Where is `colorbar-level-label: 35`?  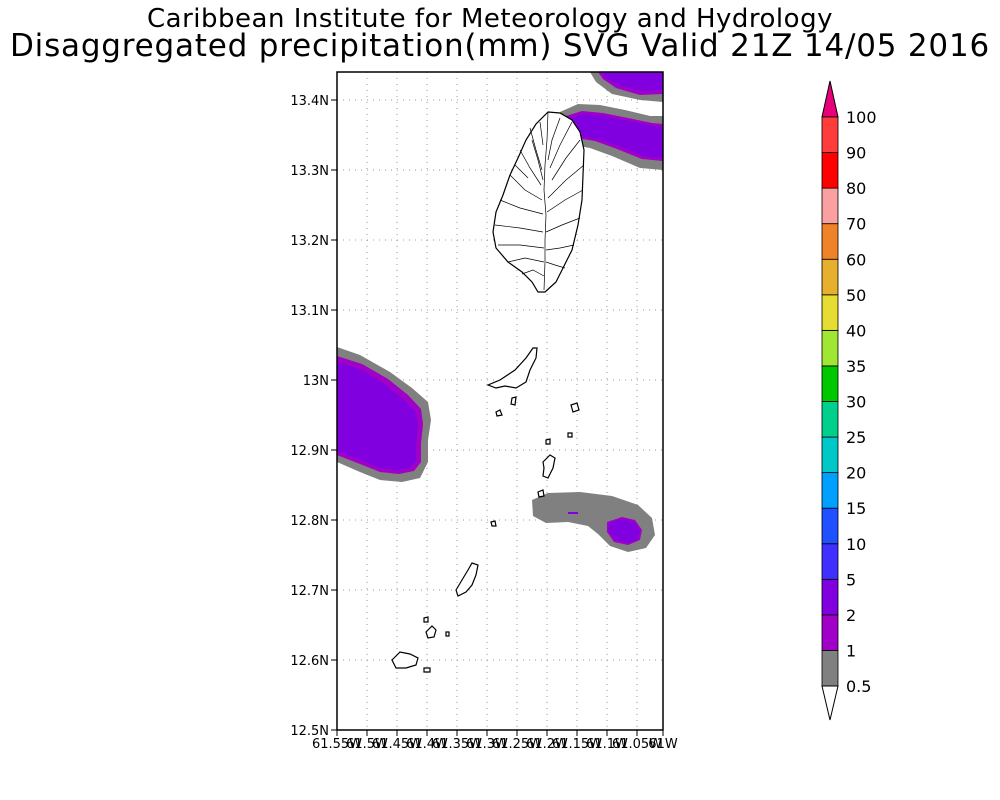
colorbar-level-label: 35 is located at coordinates (856, 366).